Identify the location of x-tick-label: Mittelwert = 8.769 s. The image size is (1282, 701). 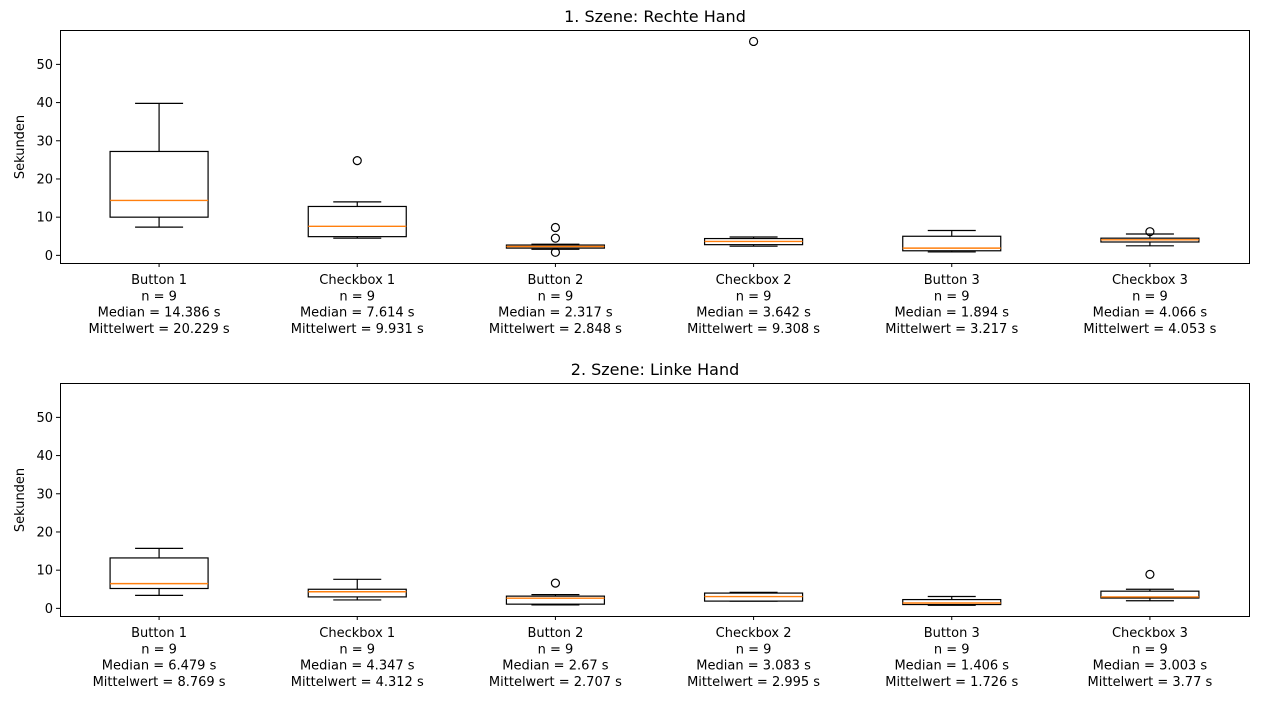
(159, 682).